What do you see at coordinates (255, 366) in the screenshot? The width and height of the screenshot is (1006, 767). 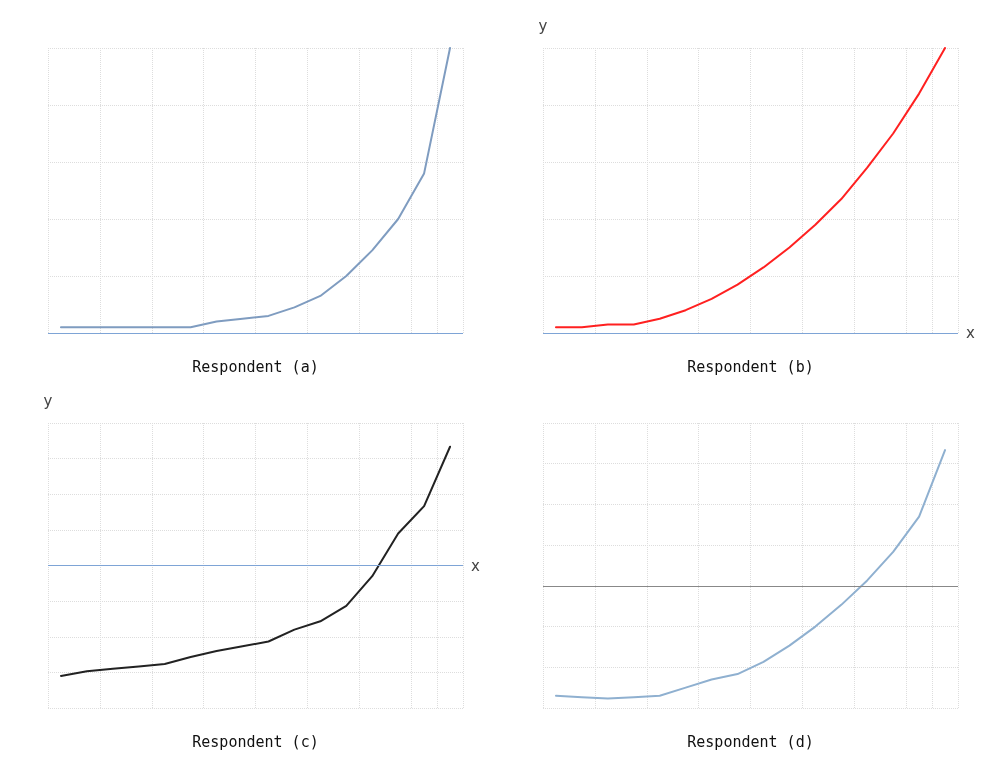 I see `text: Respondent (a)` at bounding box center [255, 366].